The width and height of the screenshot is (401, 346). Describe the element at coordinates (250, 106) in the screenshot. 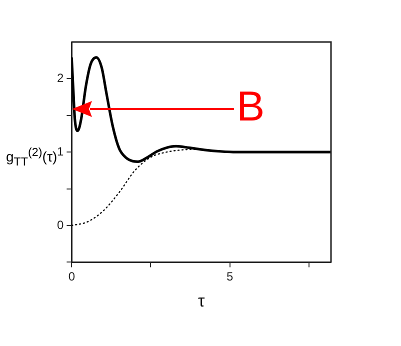

I see `annotation: B` at that location.